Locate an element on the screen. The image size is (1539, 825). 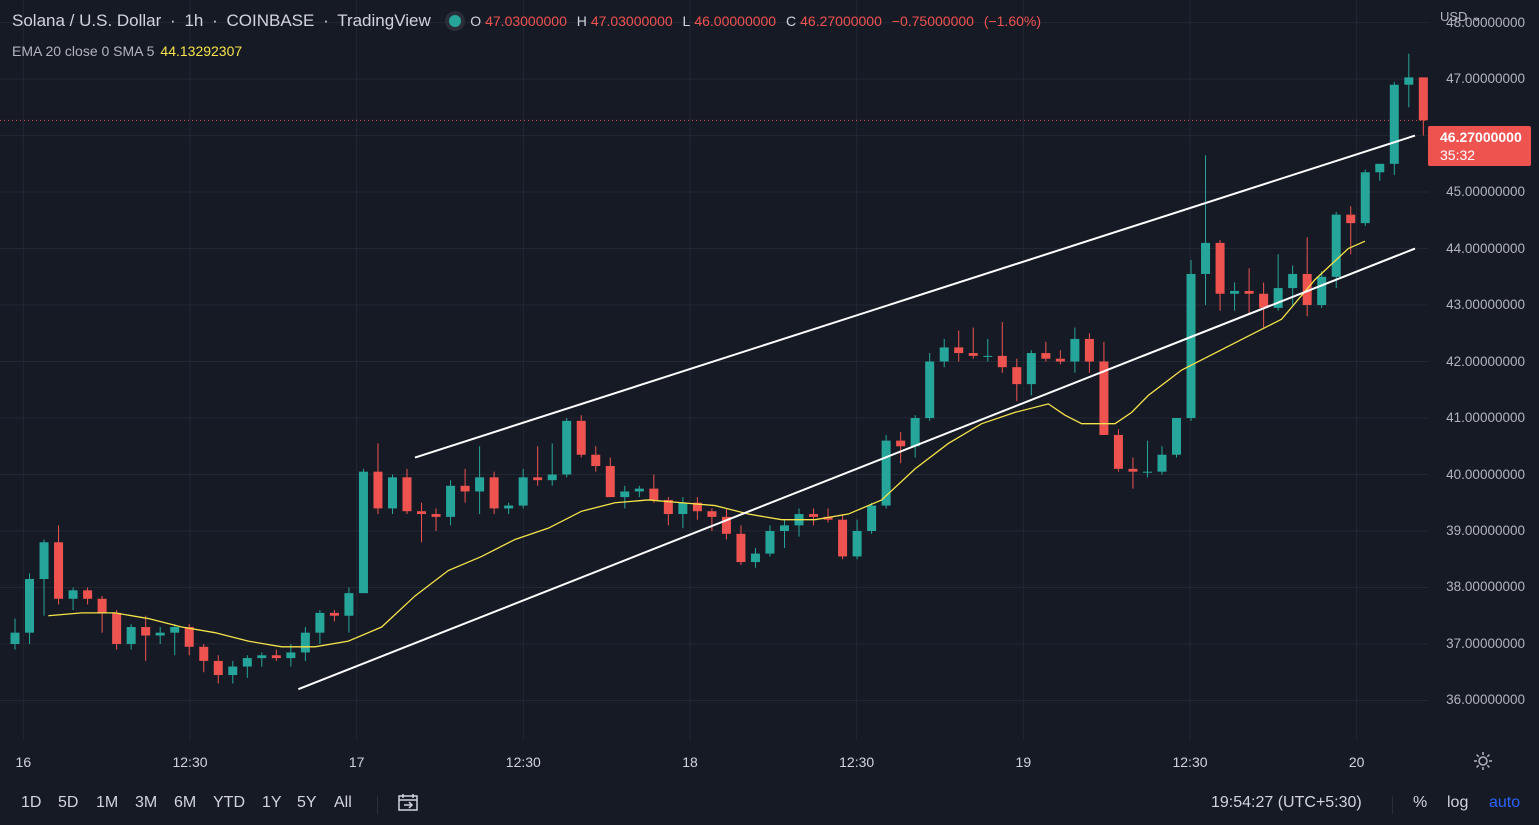
range-button-ytd: YTD is located at coordinates (229, 802).